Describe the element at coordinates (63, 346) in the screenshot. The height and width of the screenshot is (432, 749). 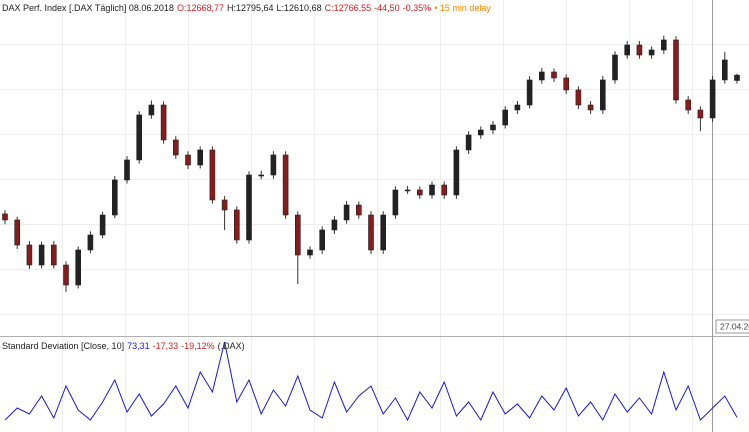
I see `legend-part: Standard Deviation [Close, 10]` at that location.